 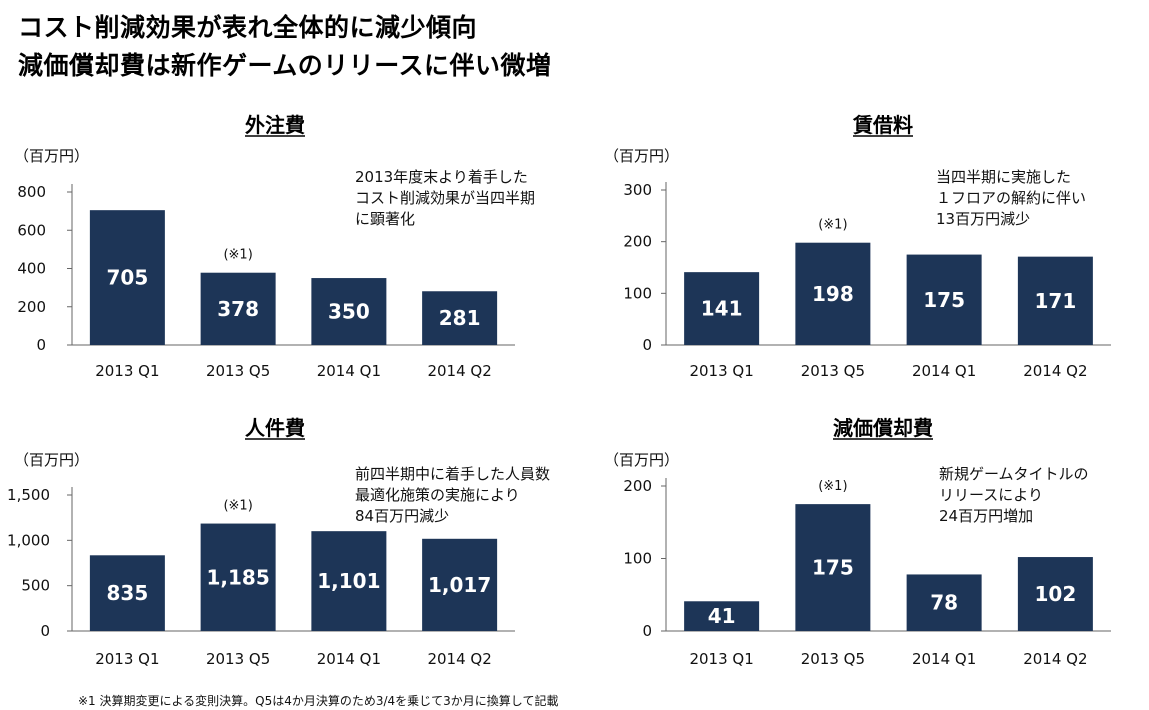 I want to click on bar-value-label: 102, so click(x=1056, y=594).